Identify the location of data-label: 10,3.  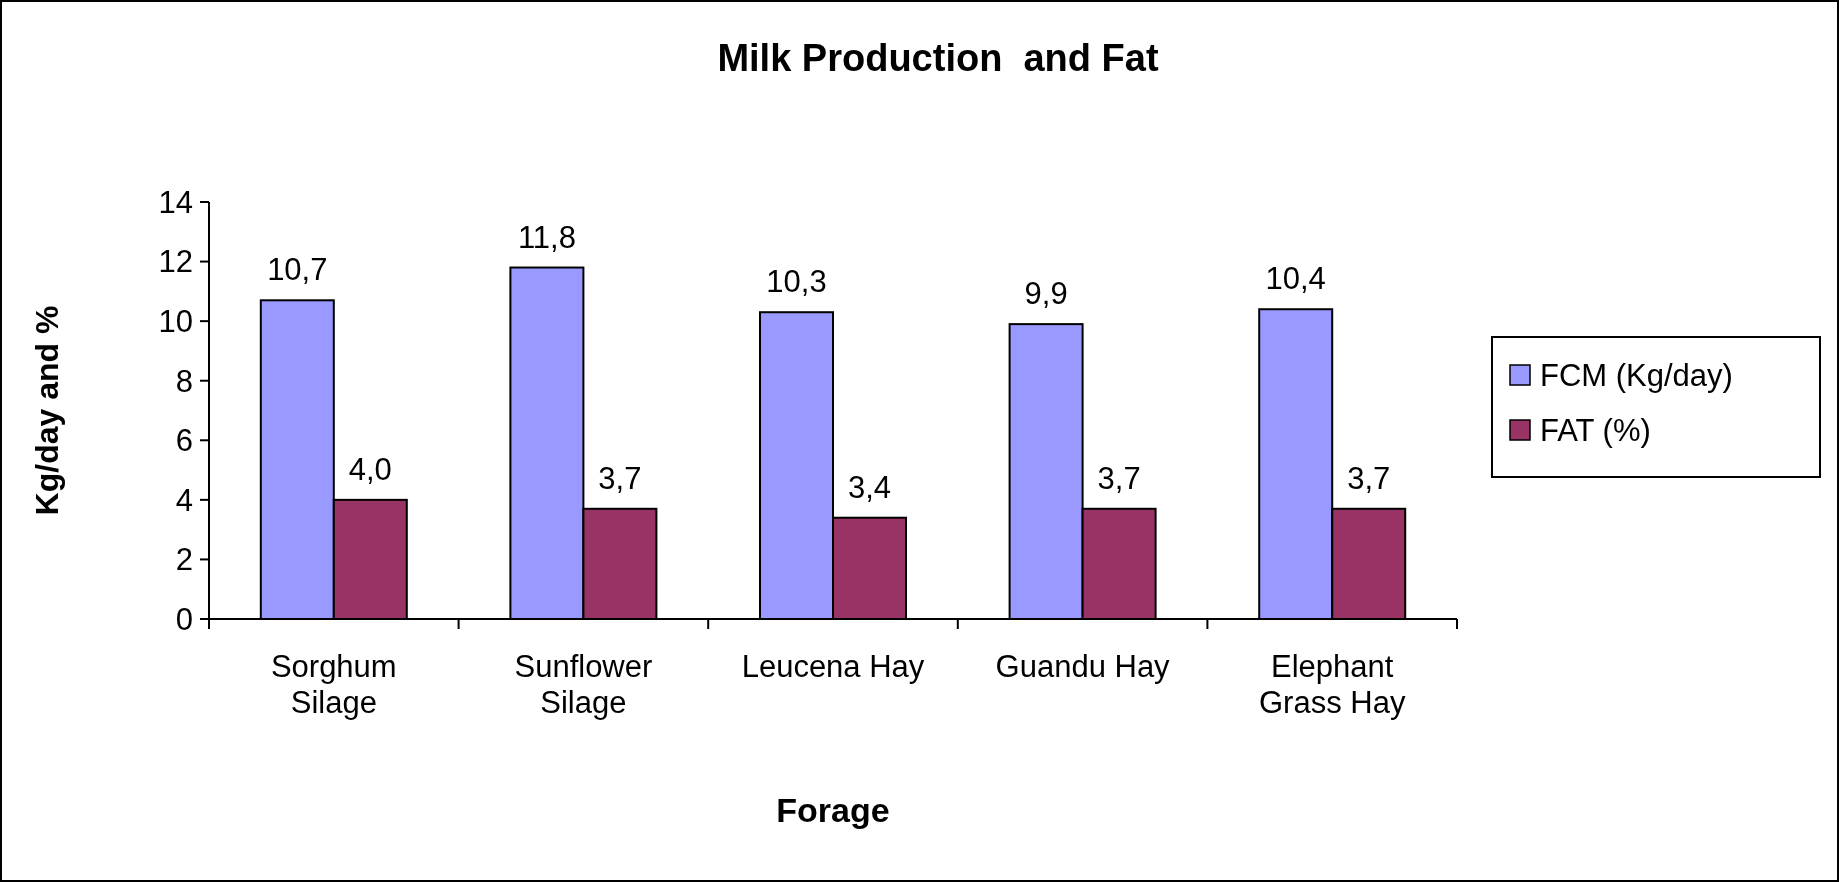
(796, 282).